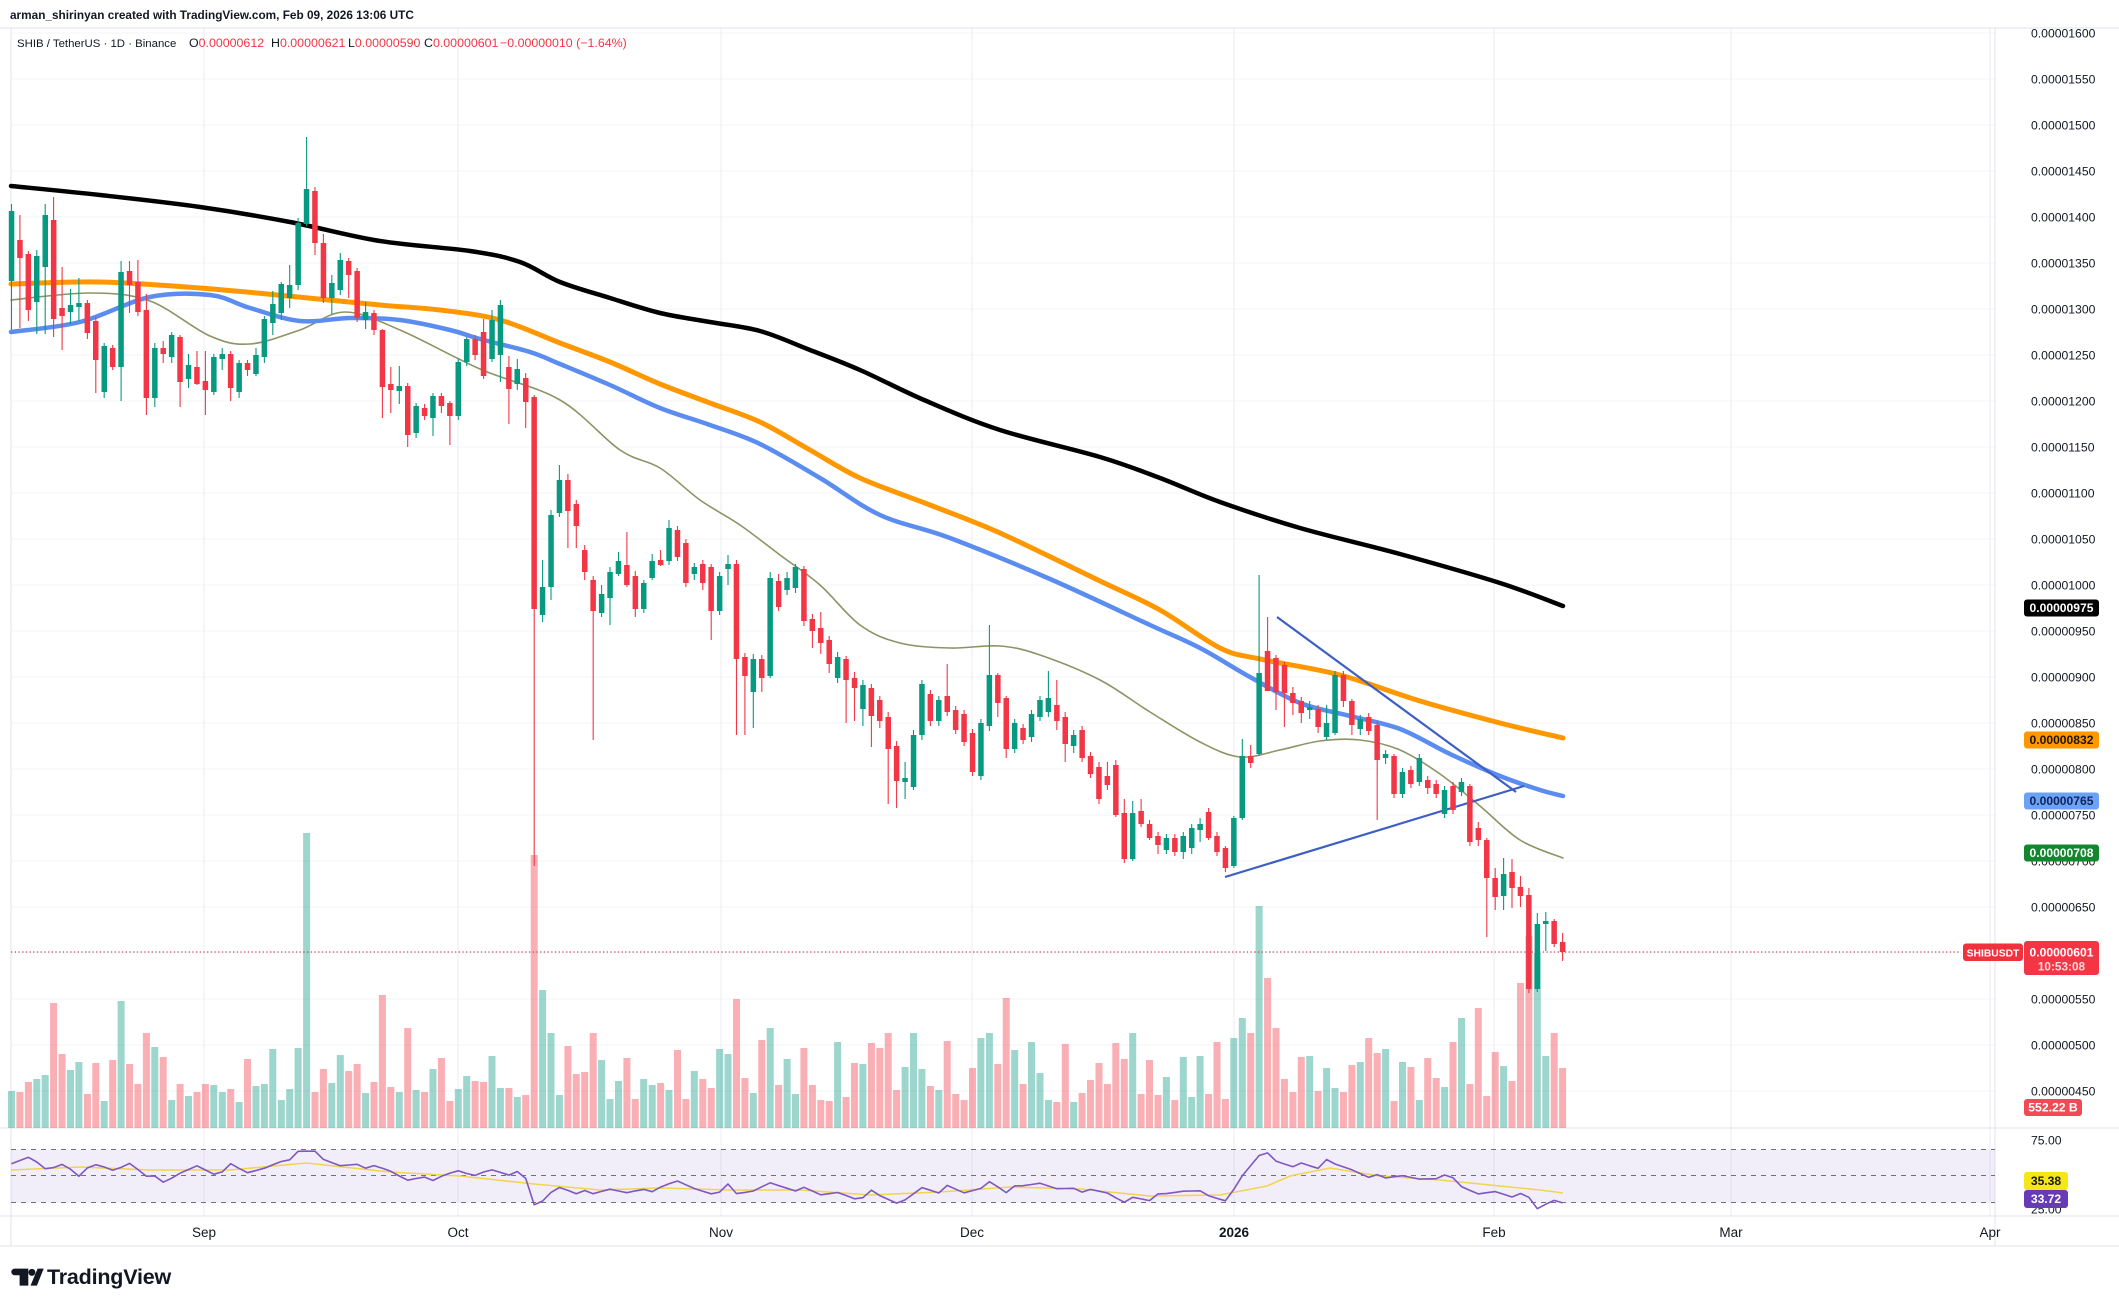 Image resolution: width=2119 pixels, height=1307 pixels. I want to click on svg-text: Mar, so click(1731, 1232).